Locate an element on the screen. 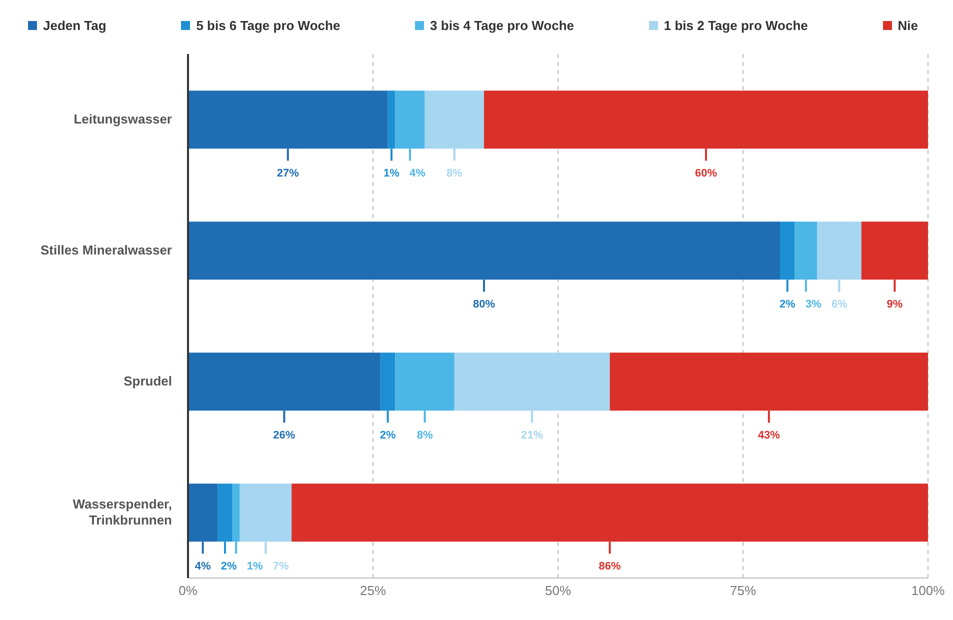 Image resolution: width=953 pixels, height=620 pixels. legend-label: 3 bis 4 Tage pro Woche is located at coordinates (501, 25).